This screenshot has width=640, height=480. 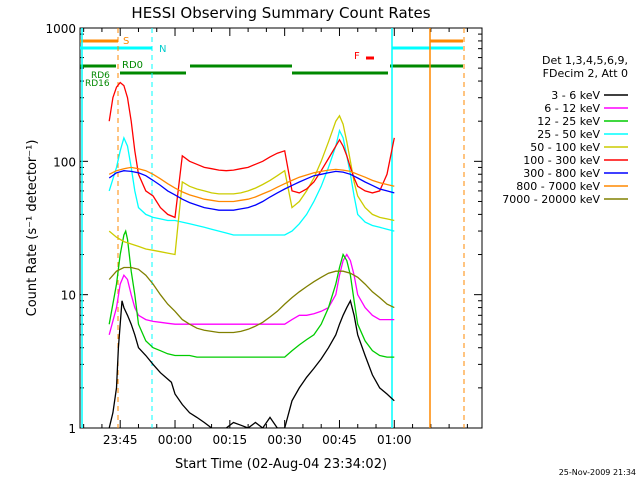 What do you see at coordinates (339, 440) in the screenshot?
I see `x-tick-label: 00:45` at bounding box center [339, 440].